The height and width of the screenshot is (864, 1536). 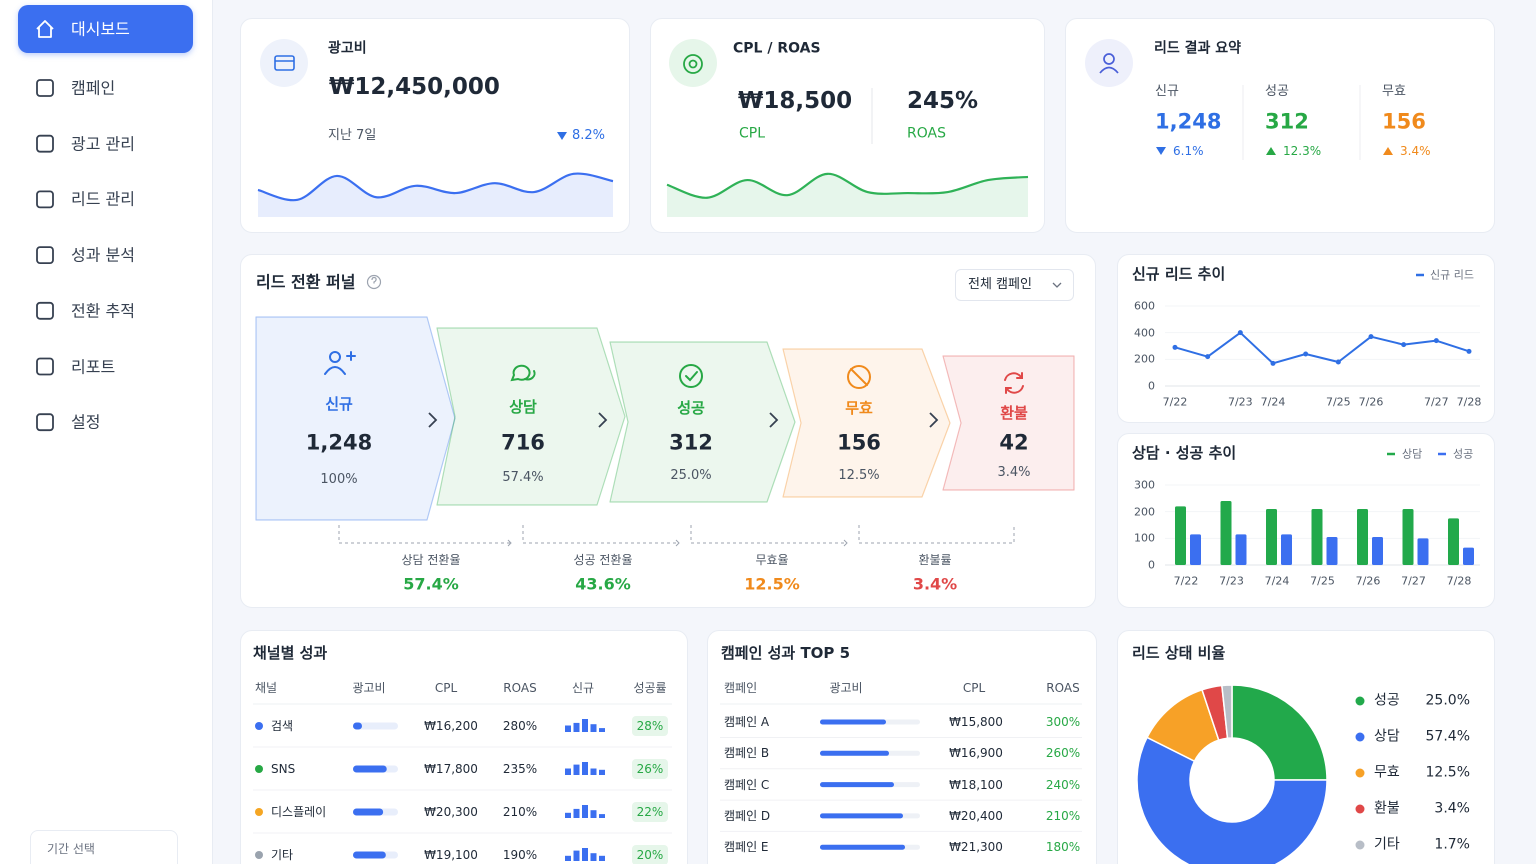 I want to click on period-select-label: 기간 선택, so click(x=71, y=848).